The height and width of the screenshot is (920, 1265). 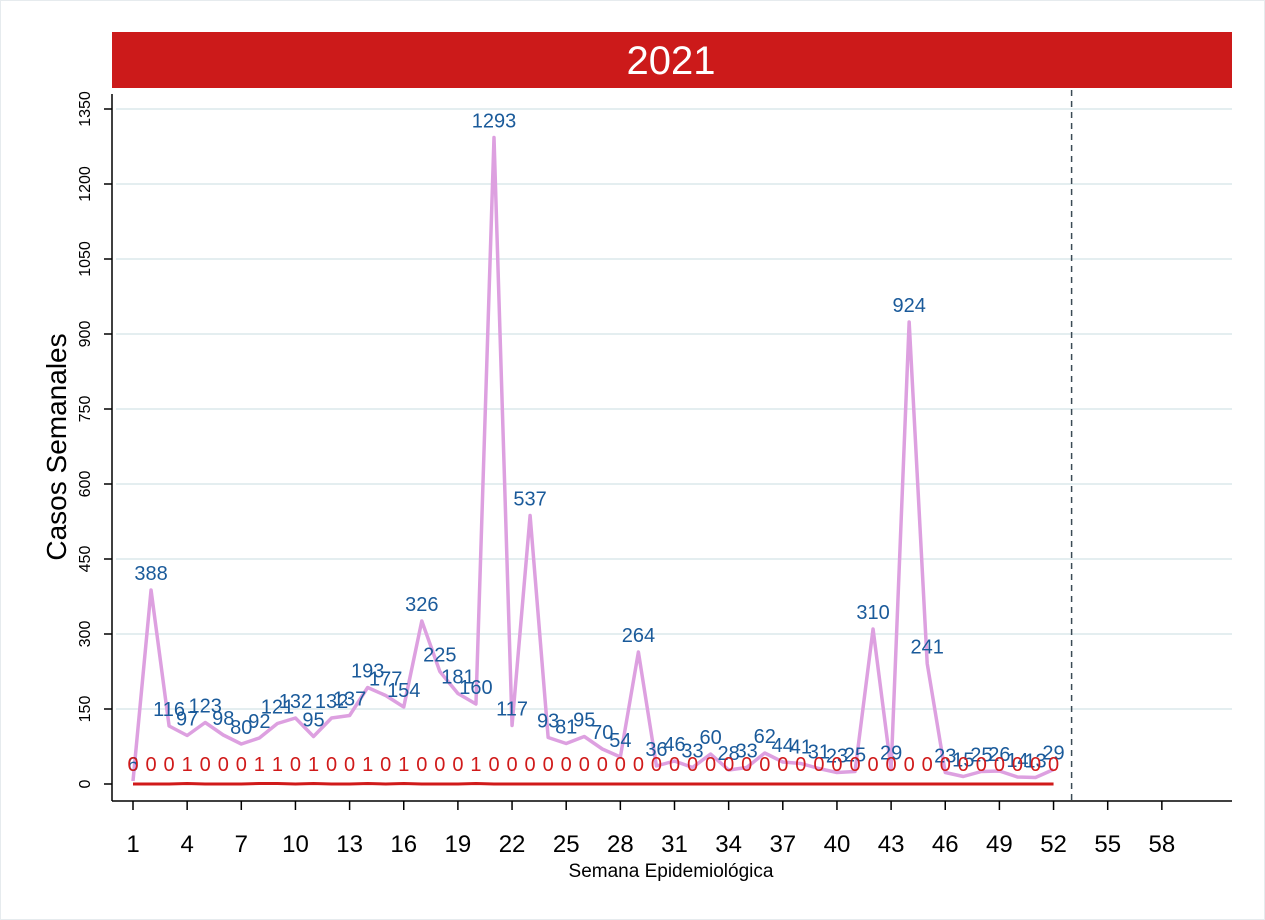 I want to click on data-label: 121, so click(x=277, y=708).